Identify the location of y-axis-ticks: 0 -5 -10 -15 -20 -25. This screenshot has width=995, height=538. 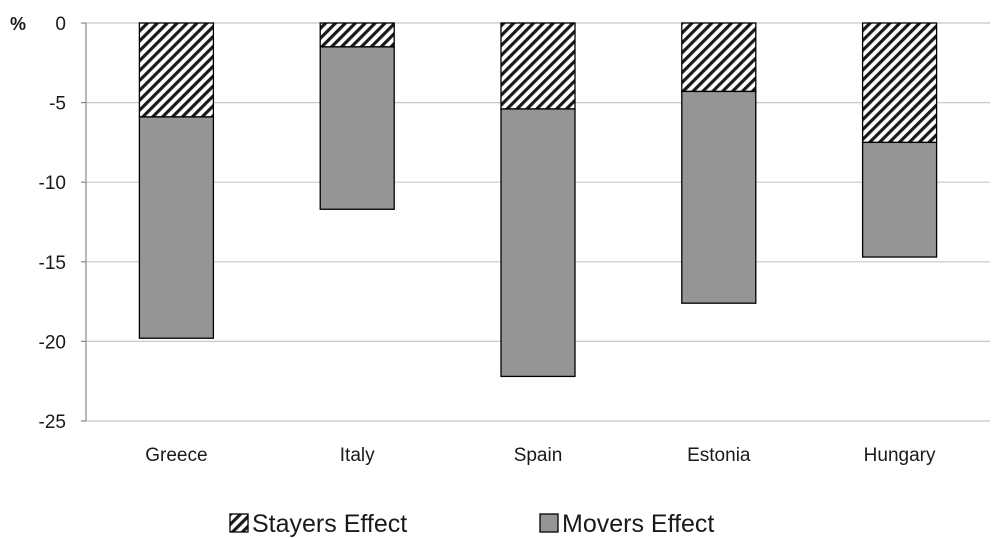
(52, 223).